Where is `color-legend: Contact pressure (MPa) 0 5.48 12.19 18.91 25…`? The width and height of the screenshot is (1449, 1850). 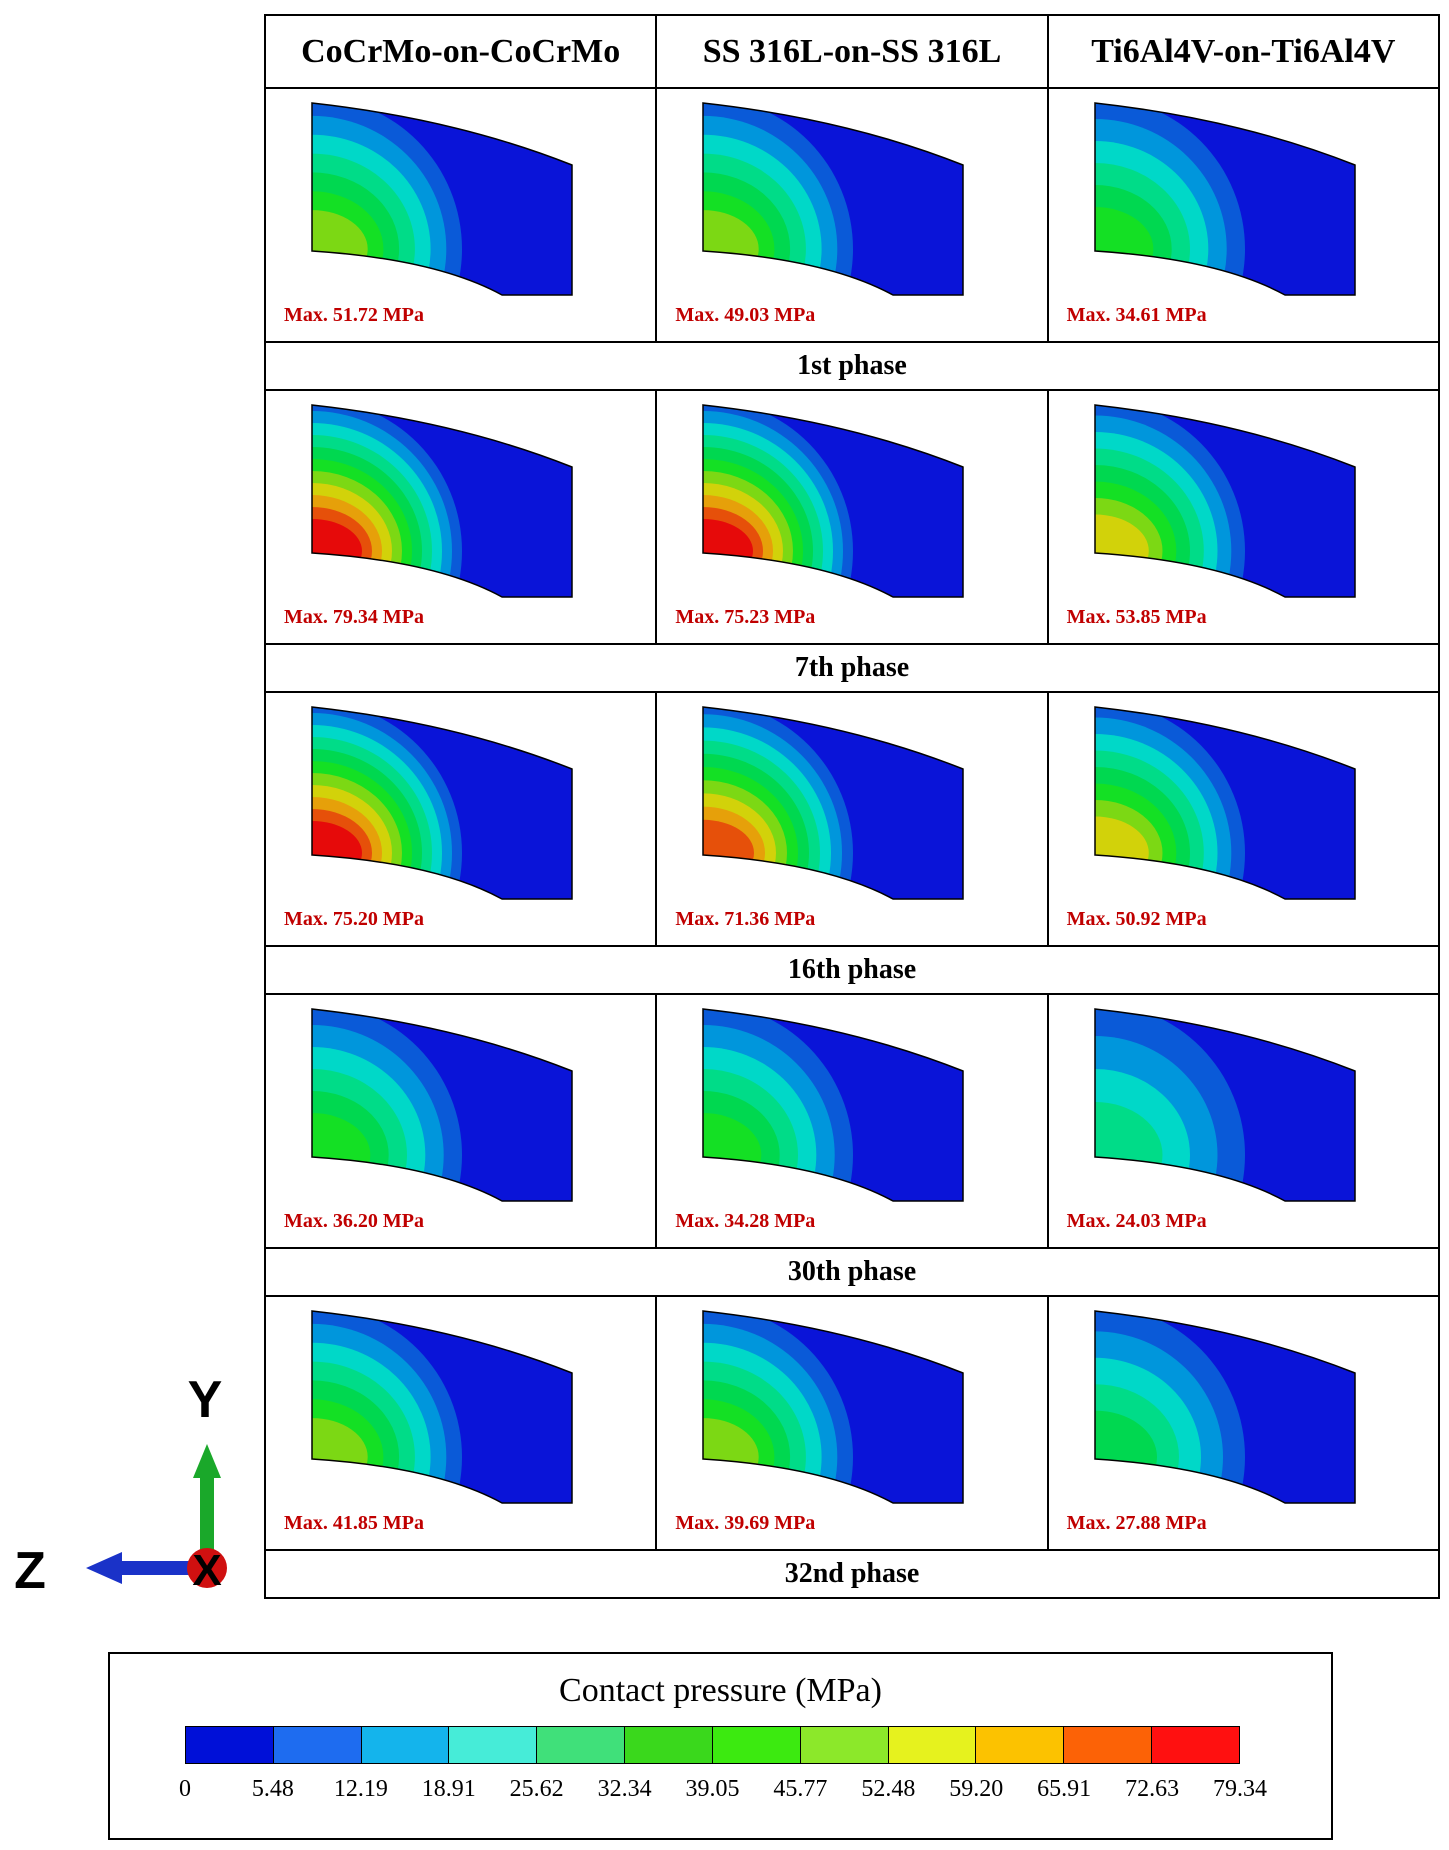
color-legend: Contact pressure (MPa) 0 5.48 12.19 18.91 25… is located at coordinates (720, 1746).